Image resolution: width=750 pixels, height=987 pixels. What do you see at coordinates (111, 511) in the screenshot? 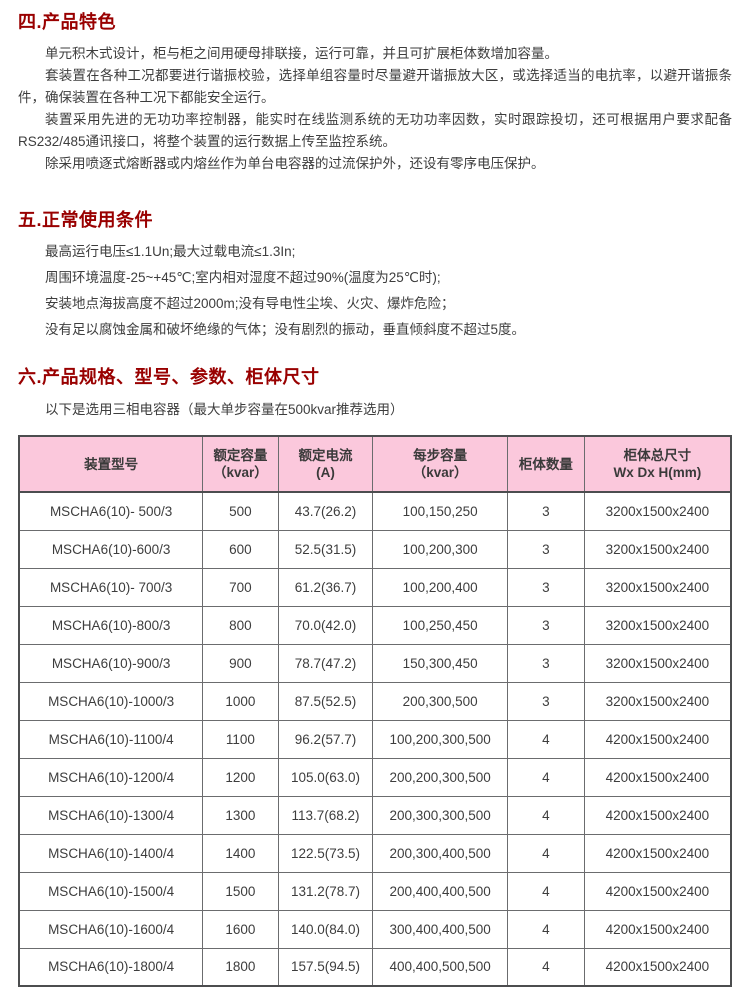
I see `table-cell: MSCHA6(10)- 500/3` at bounding box center [111, 511].